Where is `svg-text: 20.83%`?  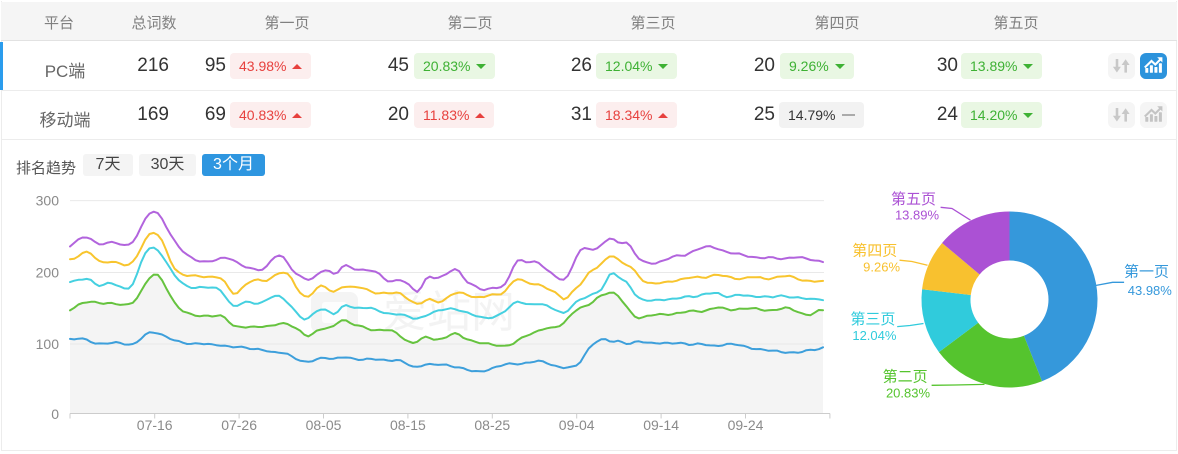 svg-text: 20.83% is located at coordinates (908, 393).